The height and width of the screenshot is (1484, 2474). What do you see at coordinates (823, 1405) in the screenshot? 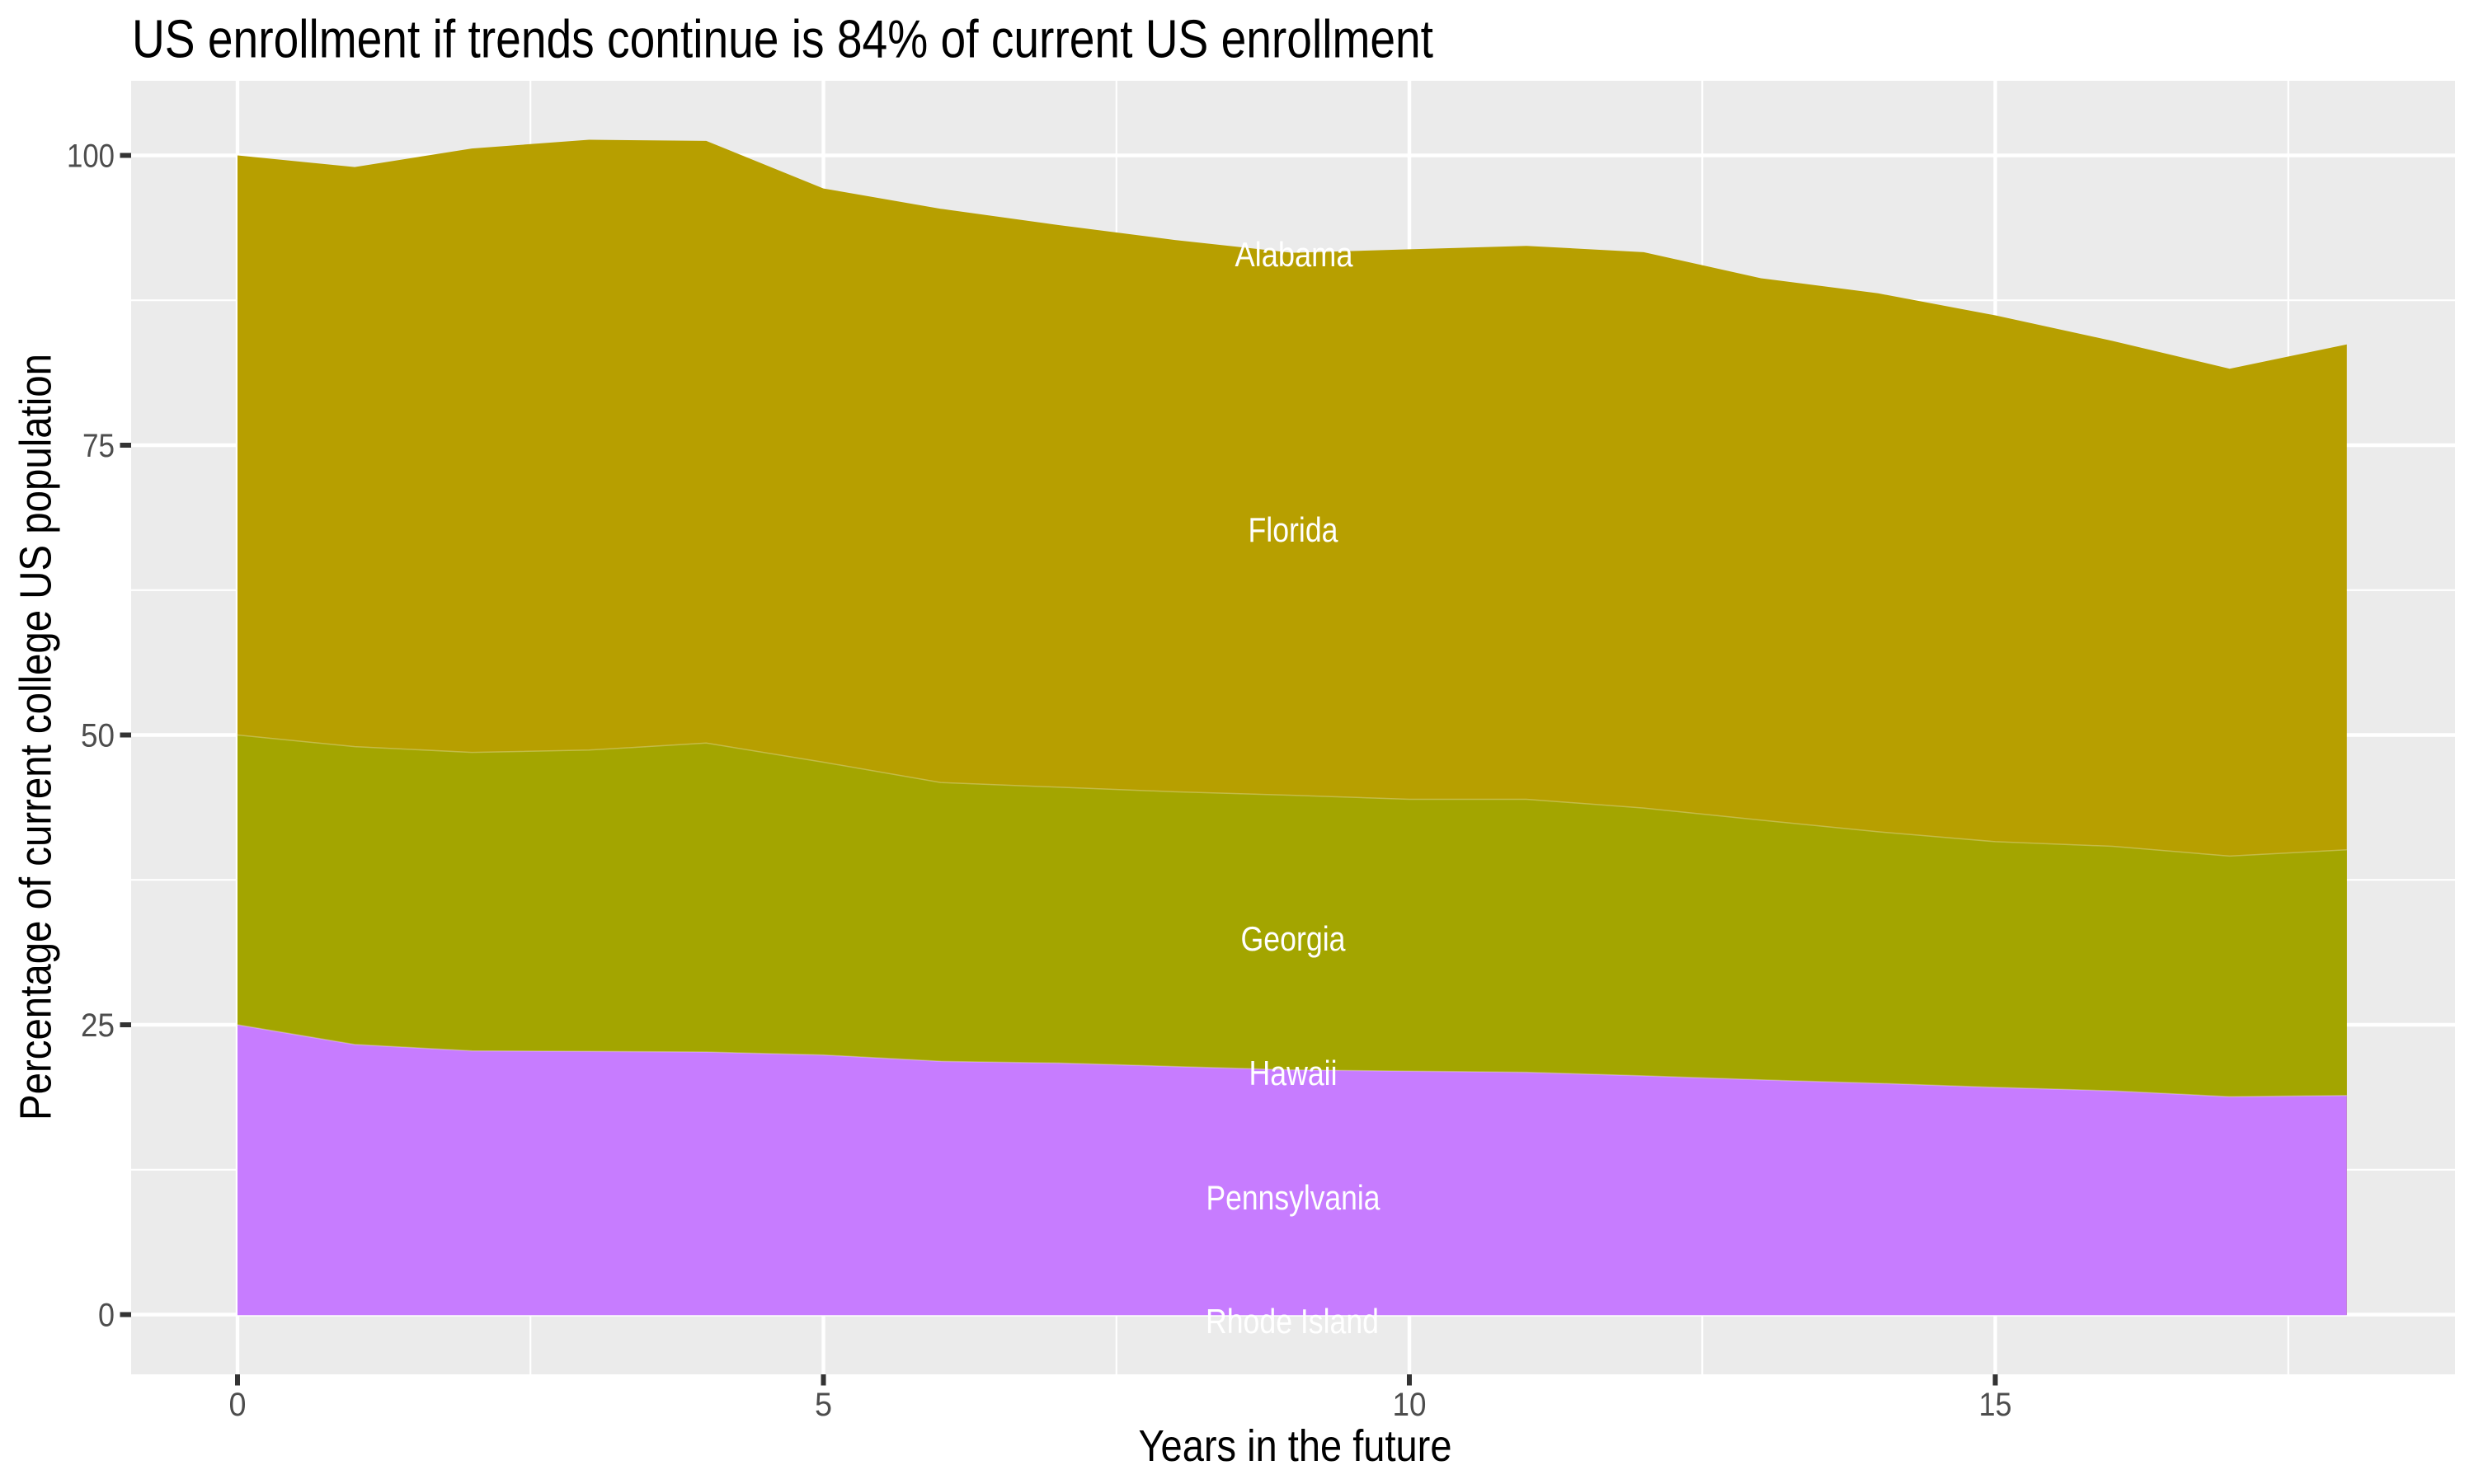
I see `svg-text: 5` at bounding box center [823, 1405].